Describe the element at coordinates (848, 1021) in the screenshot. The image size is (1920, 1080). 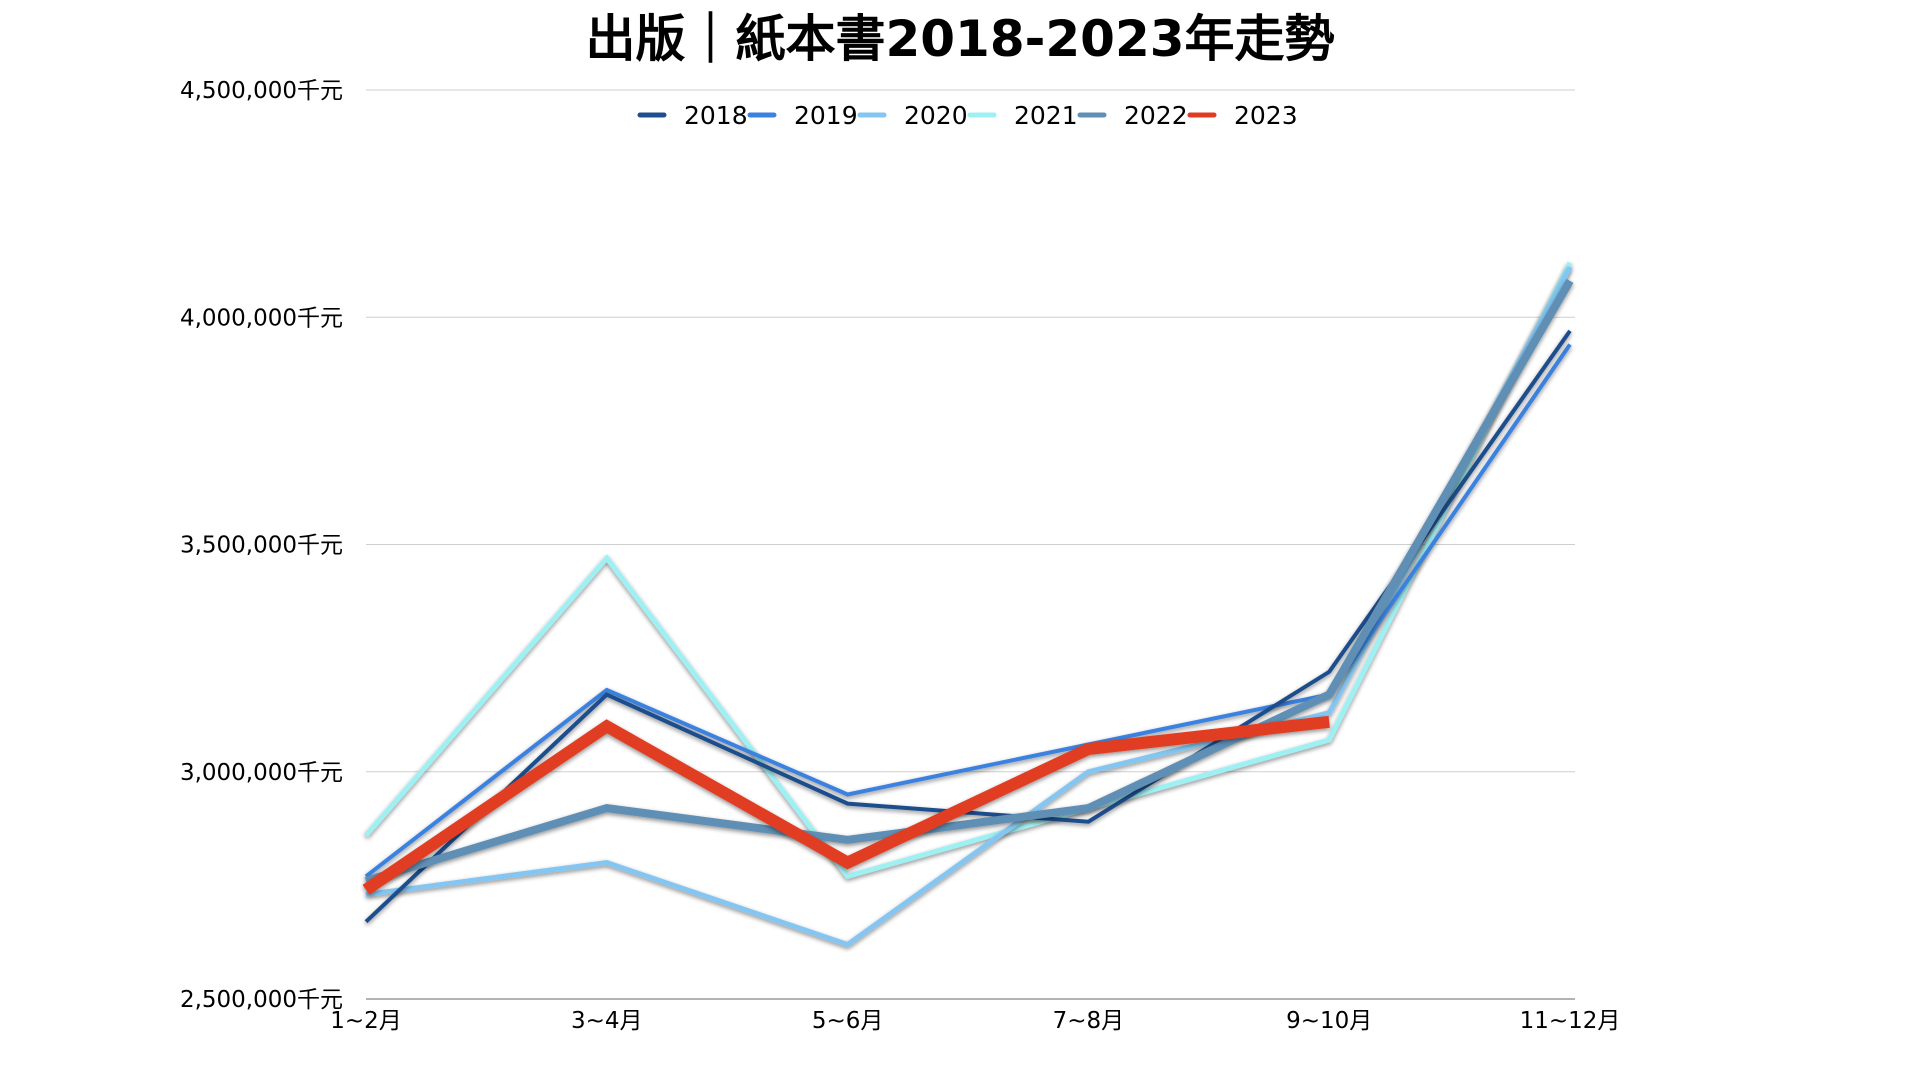
I see `x-tick-label: 5~6月` at that location.